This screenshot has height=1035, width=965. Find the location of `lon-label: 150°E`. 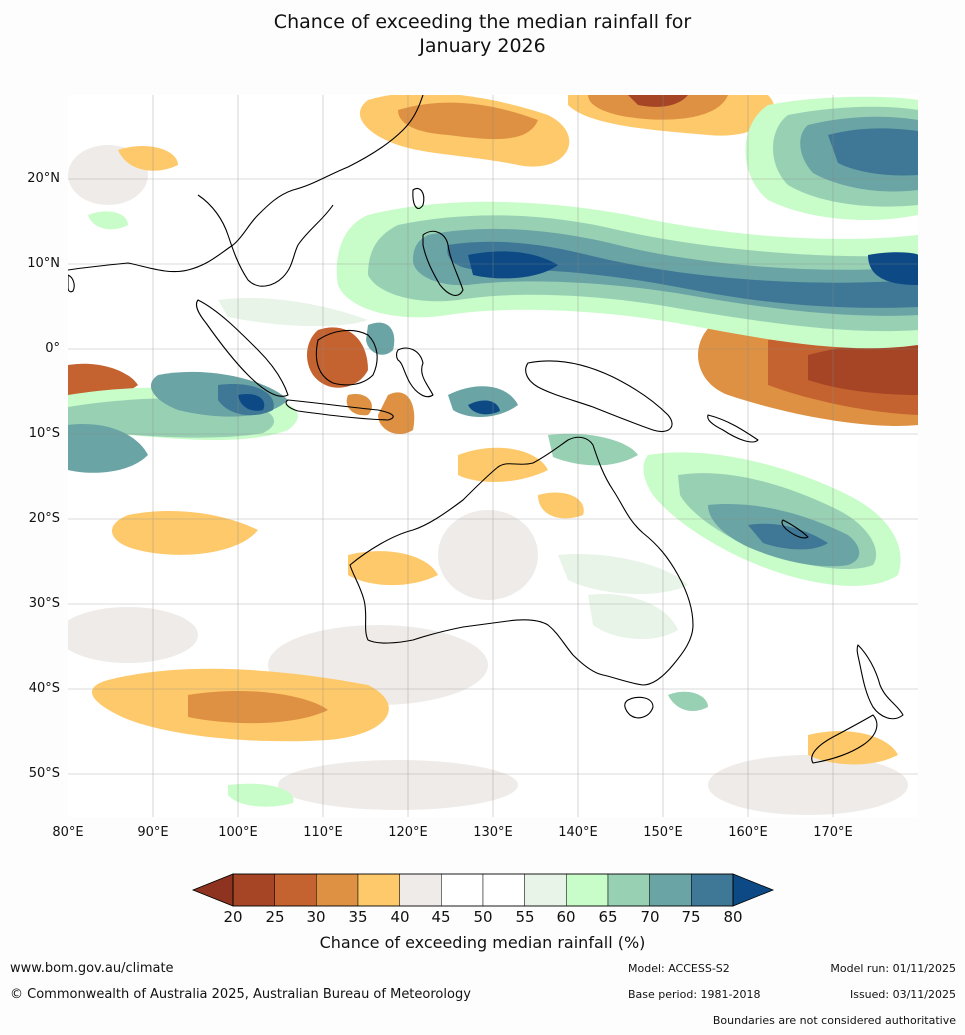

lon-label: 150°E is located at coordinates (663, 832).